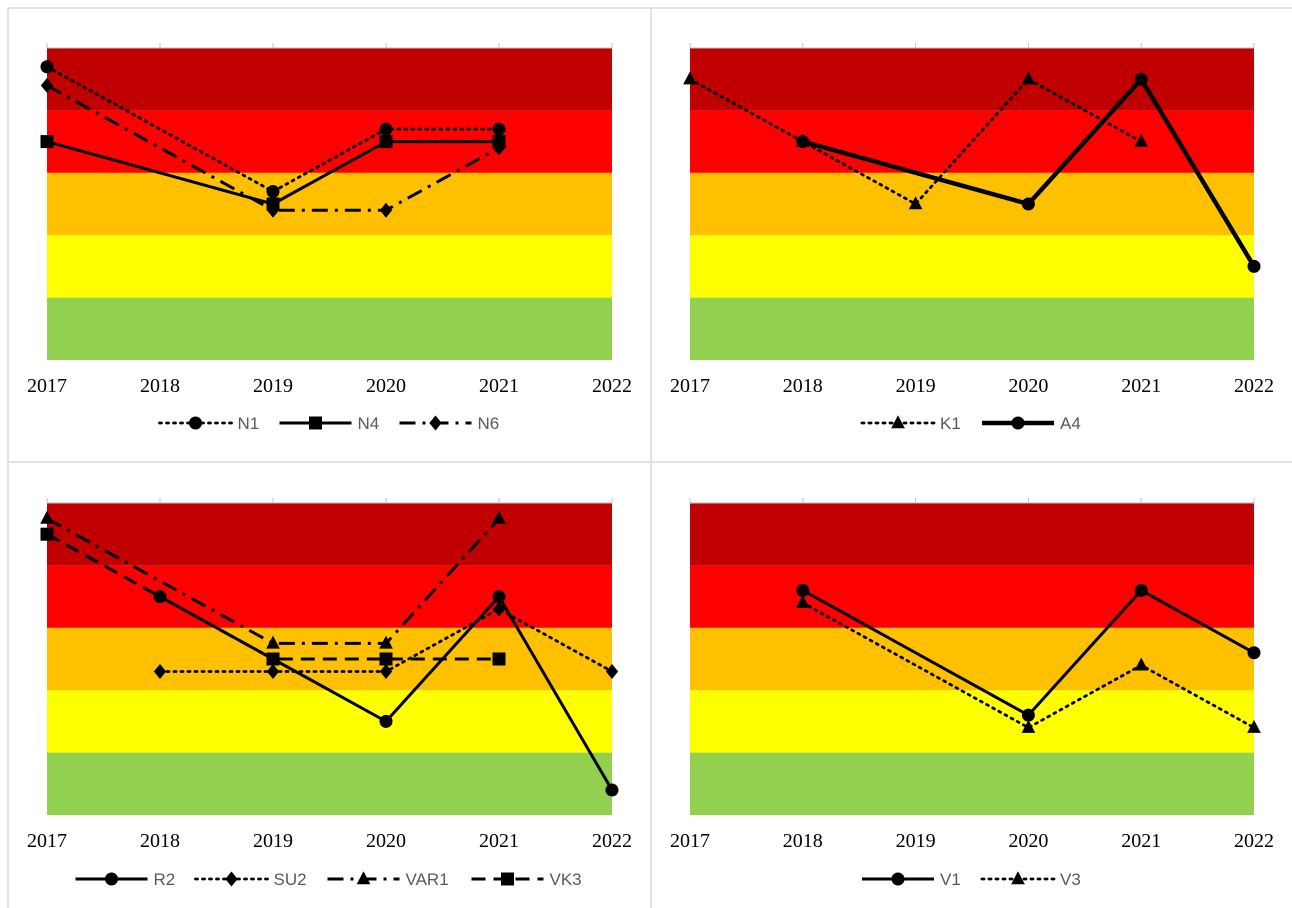 This screenshot has width=1292, height=908. I want to click on legend-entry-N4: N4, so click(329, 423).